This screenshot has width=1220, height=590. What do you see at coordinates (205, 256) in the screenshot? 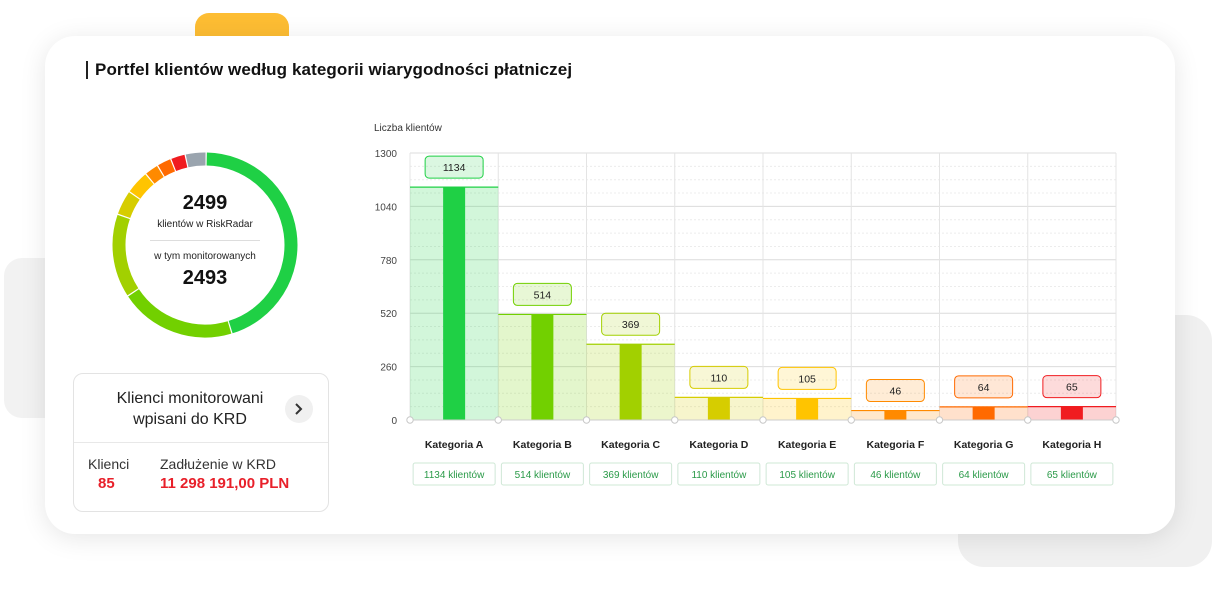
I see `donut-monitored-label: w tym monitorowanych` at bounding box center [205, 256].